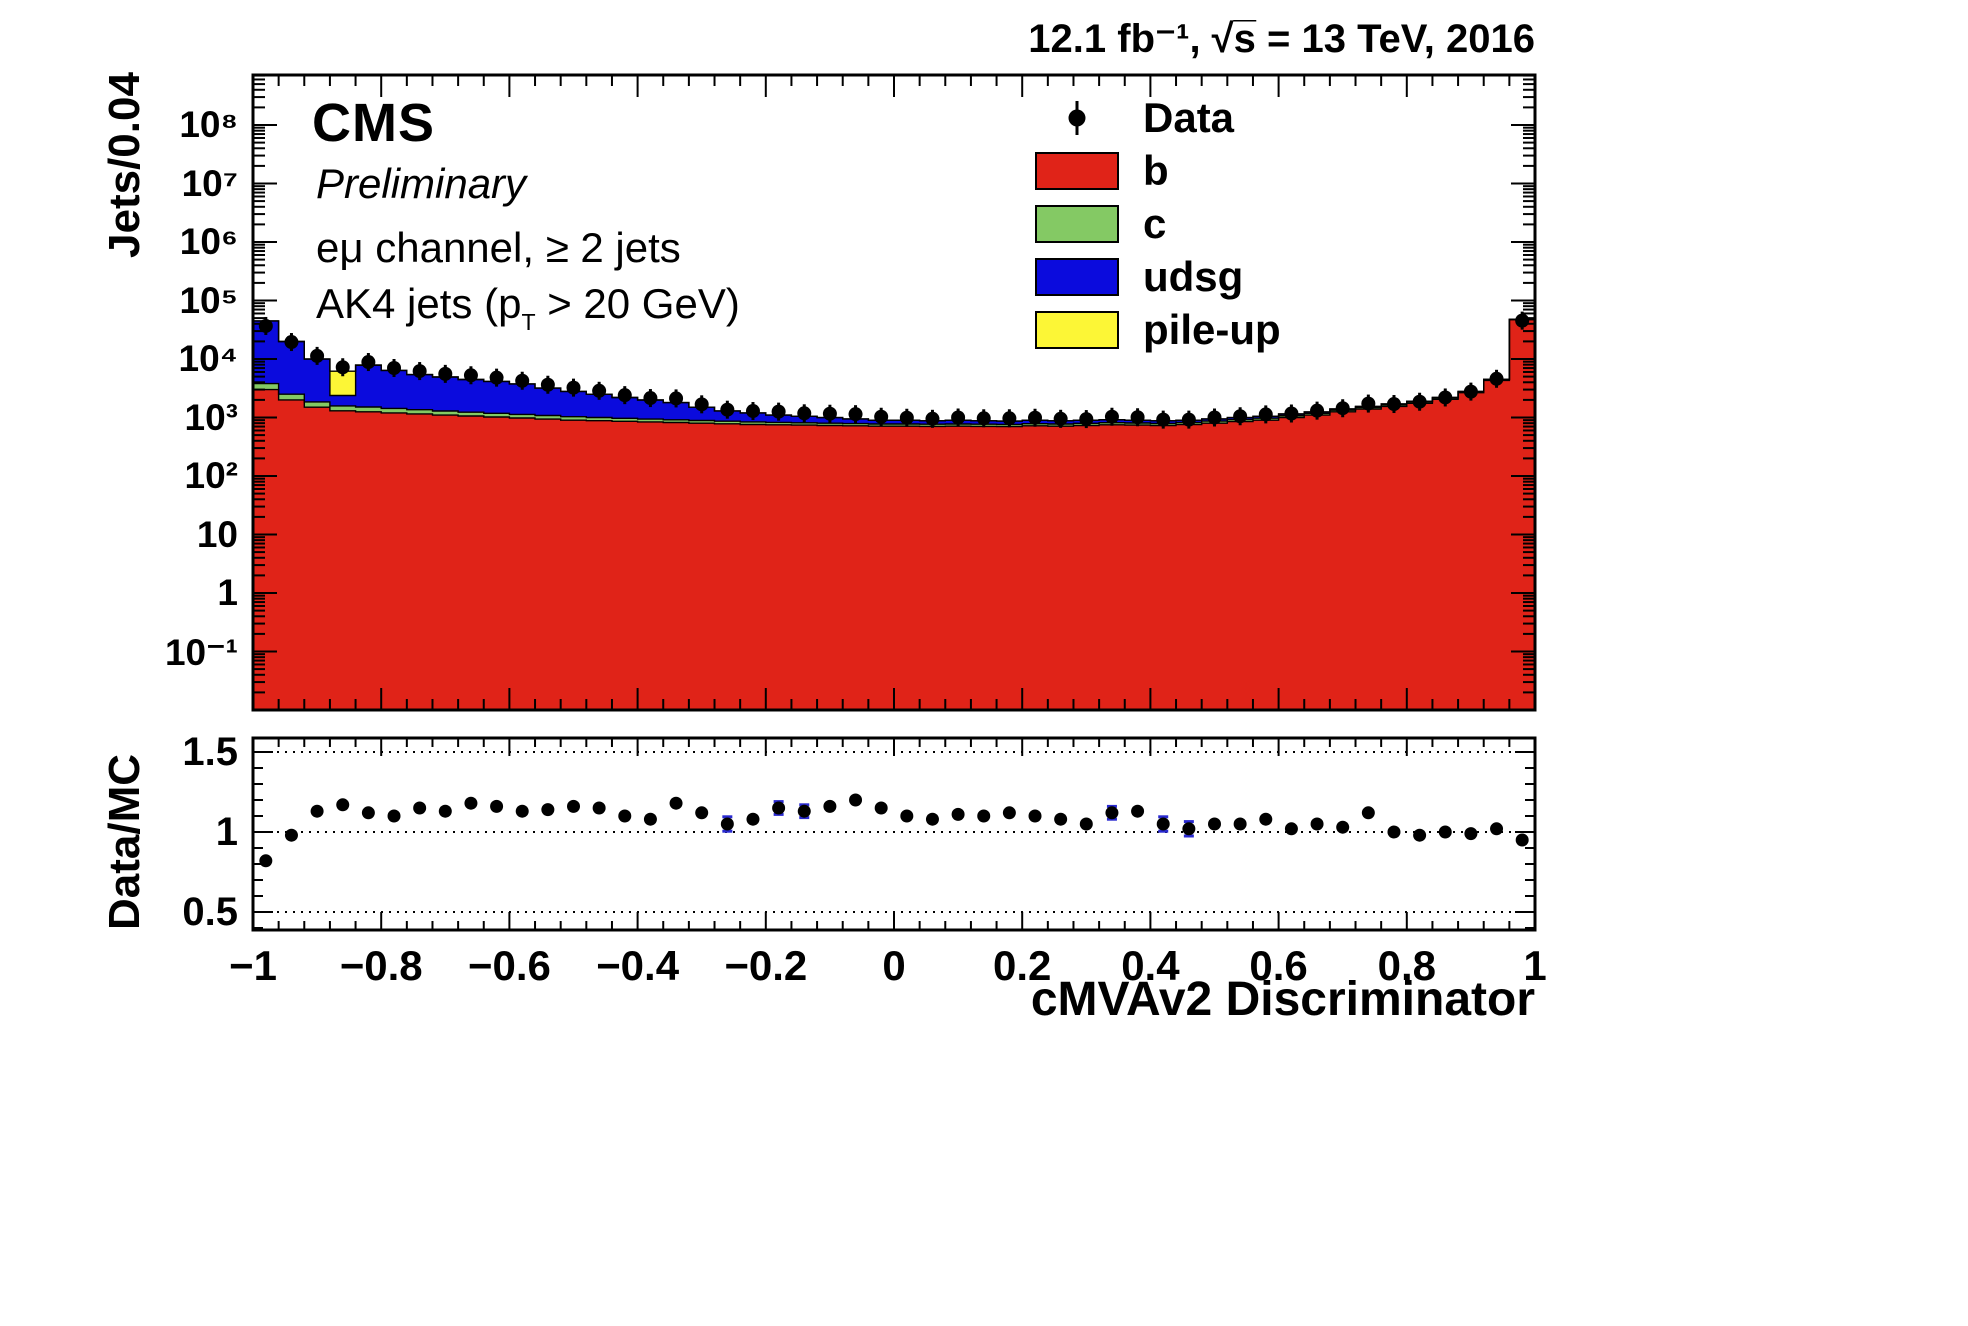 Image resolution: width=1968 pixels, height=1326 pixels. What do you see at coordinates (1193, 276) in the screenshot?
I see `legend-label: udsg` at bounding box center [1193, 276].